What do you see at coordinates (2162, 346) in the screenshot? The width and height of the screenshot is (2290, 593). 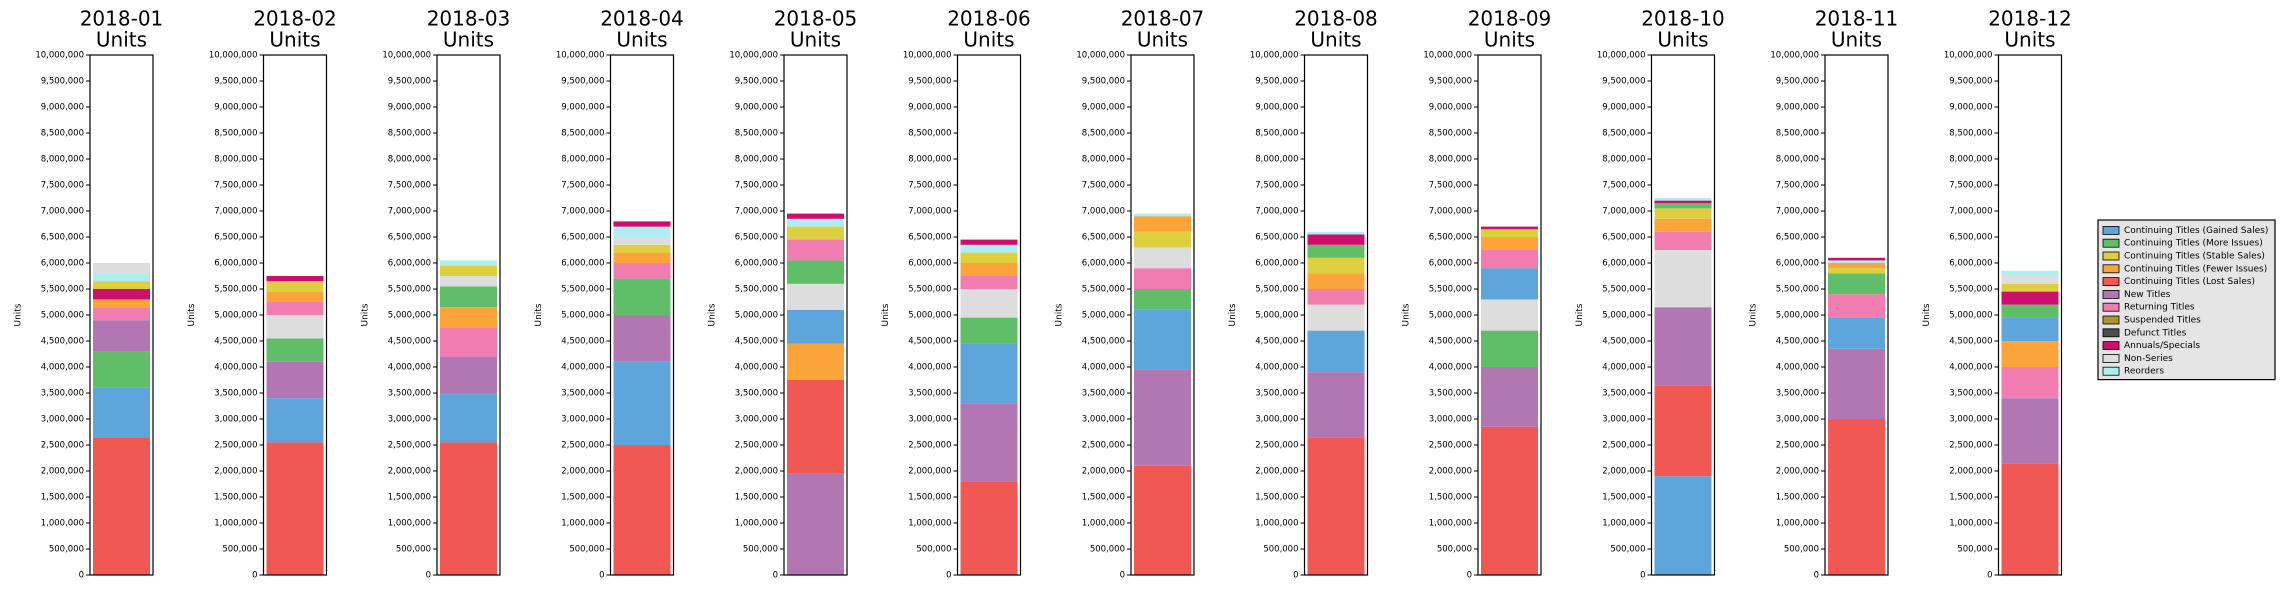 I see `legend-label: Annuals/Specials` at bounding box center [2162, 346].